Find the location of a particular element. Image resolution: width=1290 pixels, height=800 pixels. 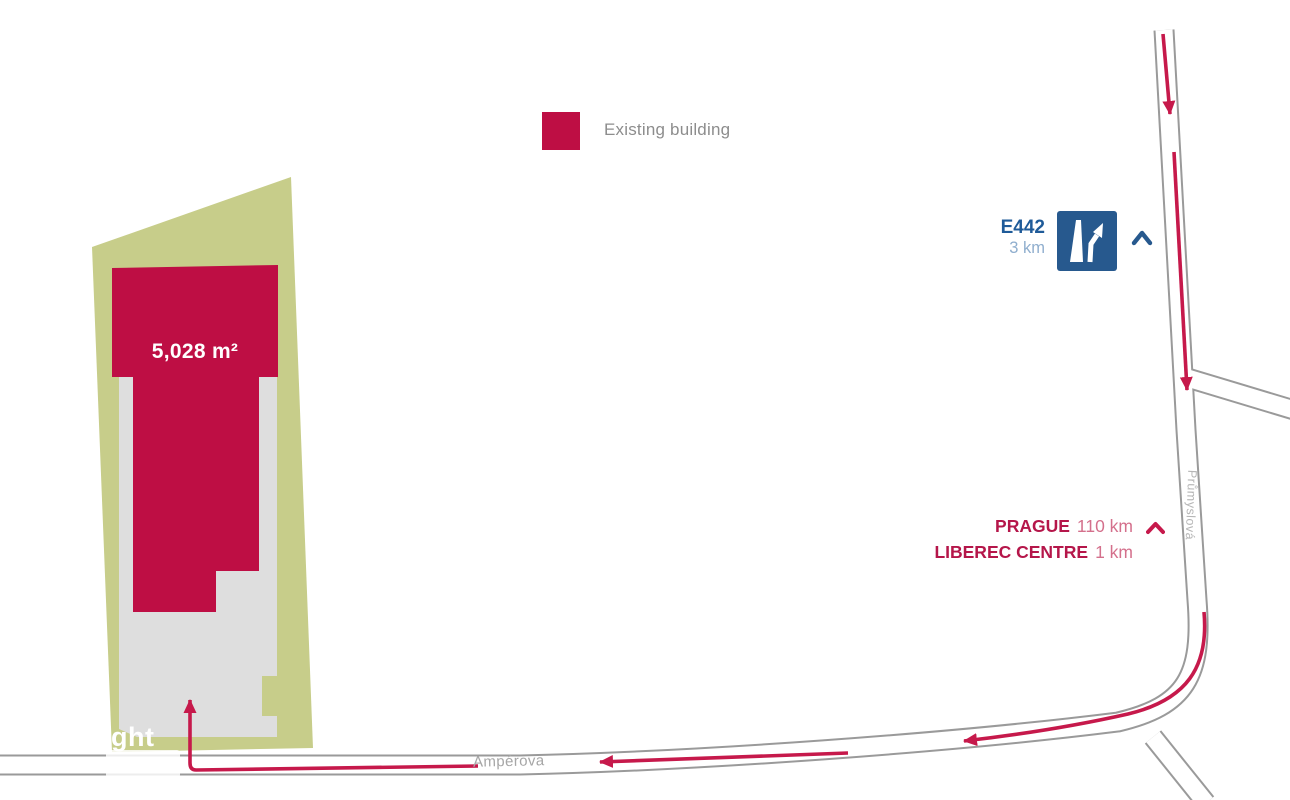

watermark-text-fragment: ight is located at coordinates (129, 737).